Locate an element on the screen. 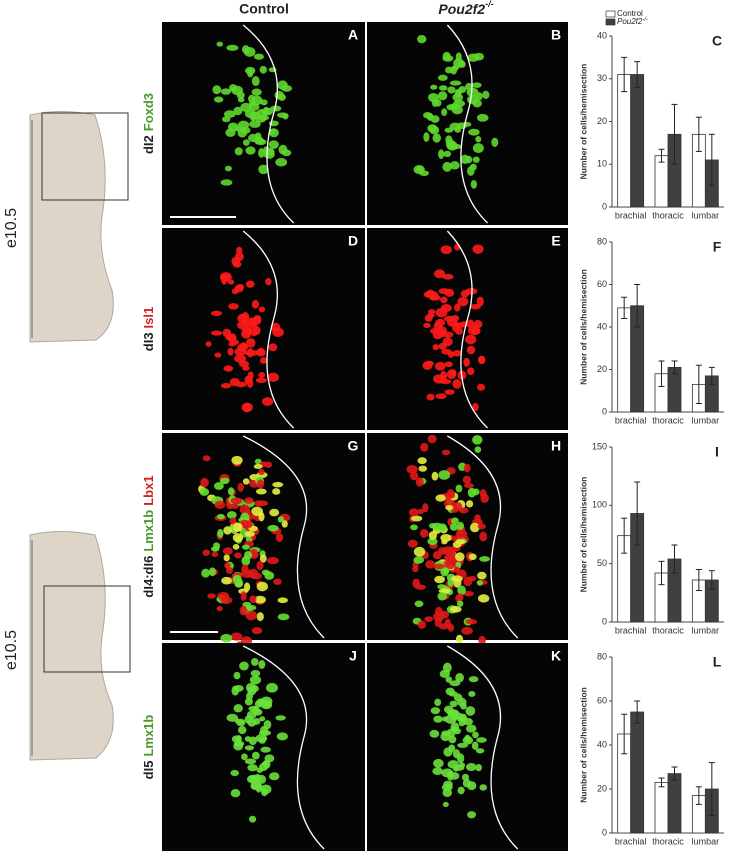 The image size is (730, 859). y-tick-label: 20 is located at coordinates (602, 369).